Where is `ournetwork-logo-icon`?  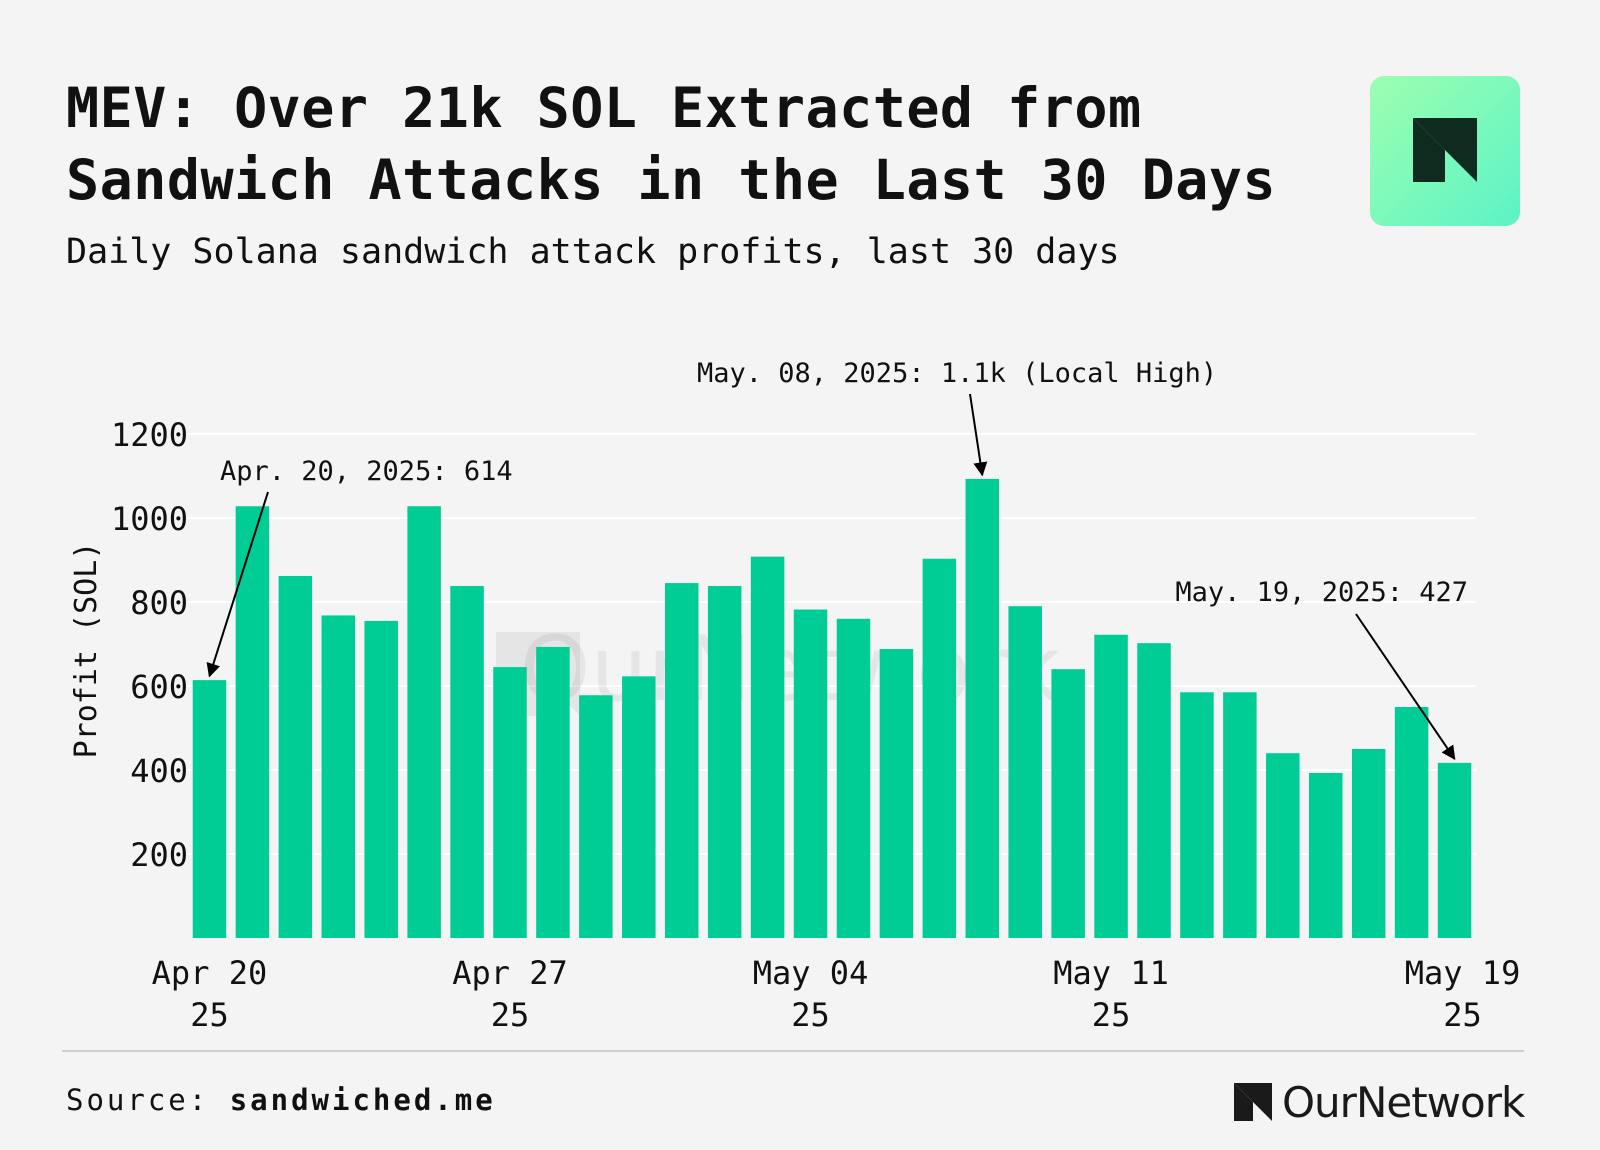 ournetwork-logo-icon is located at coordinates (1445, 150).